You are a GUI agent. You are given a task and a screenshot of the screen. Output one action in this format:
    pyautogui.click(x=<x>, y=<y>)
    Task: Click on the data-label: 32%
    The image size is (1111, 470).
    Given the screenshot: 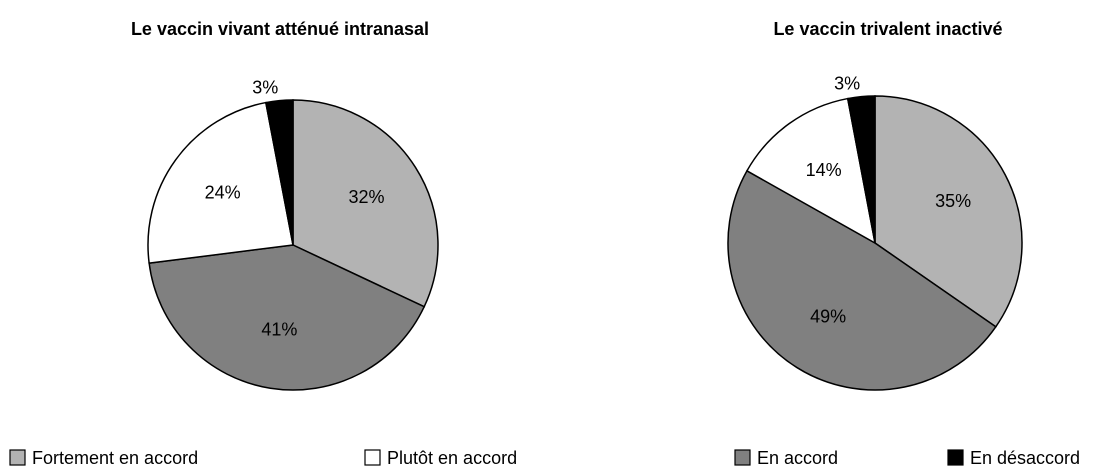 What is the action you would take?
    pyautogui.click(x=366, y=197)
    